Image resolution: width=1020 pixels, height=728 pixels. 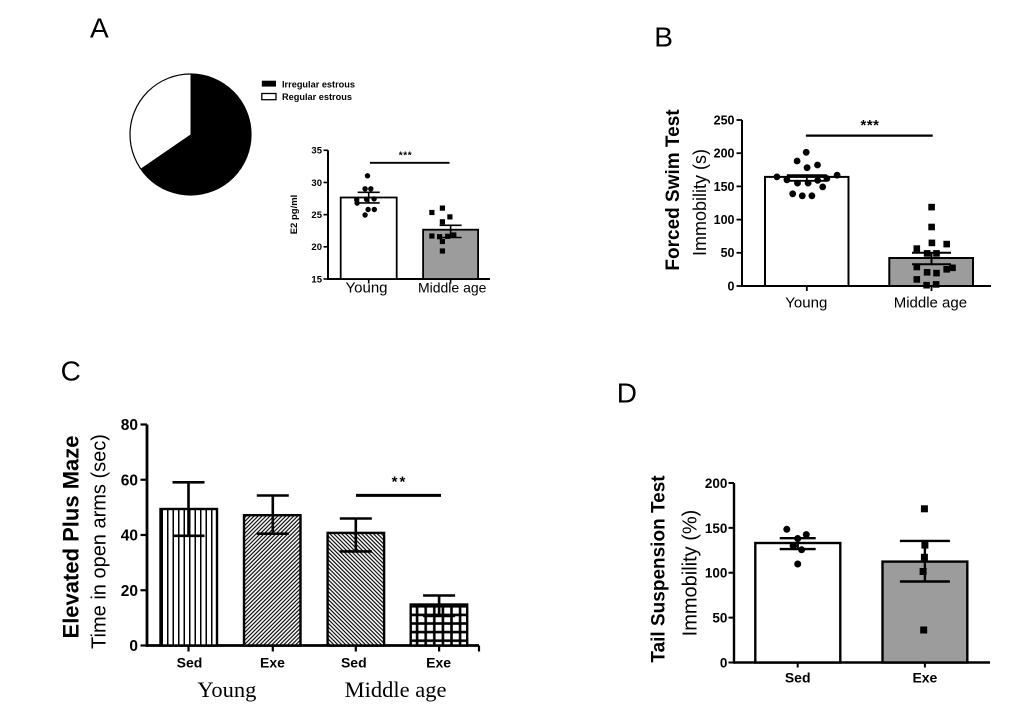 What do you see at coordinates (724, 120) in the screenshot?
I see `svg-text: 250` at bounding box center [724, 120].